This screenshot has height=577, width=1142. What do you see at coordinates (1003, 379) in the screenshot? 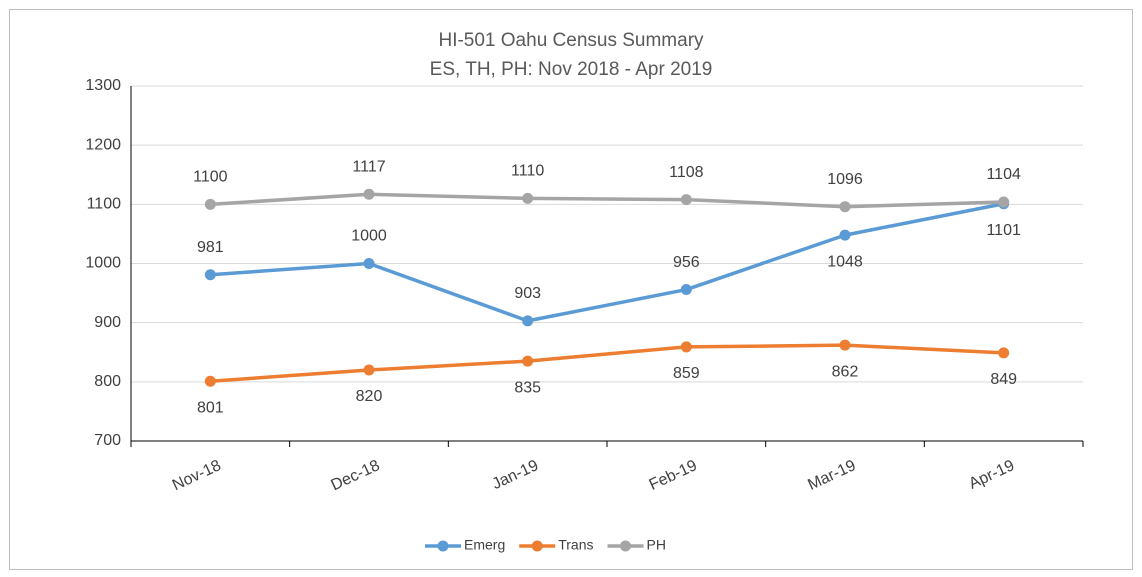
I see `data-label: 849` at bounding box center [1003, 379].